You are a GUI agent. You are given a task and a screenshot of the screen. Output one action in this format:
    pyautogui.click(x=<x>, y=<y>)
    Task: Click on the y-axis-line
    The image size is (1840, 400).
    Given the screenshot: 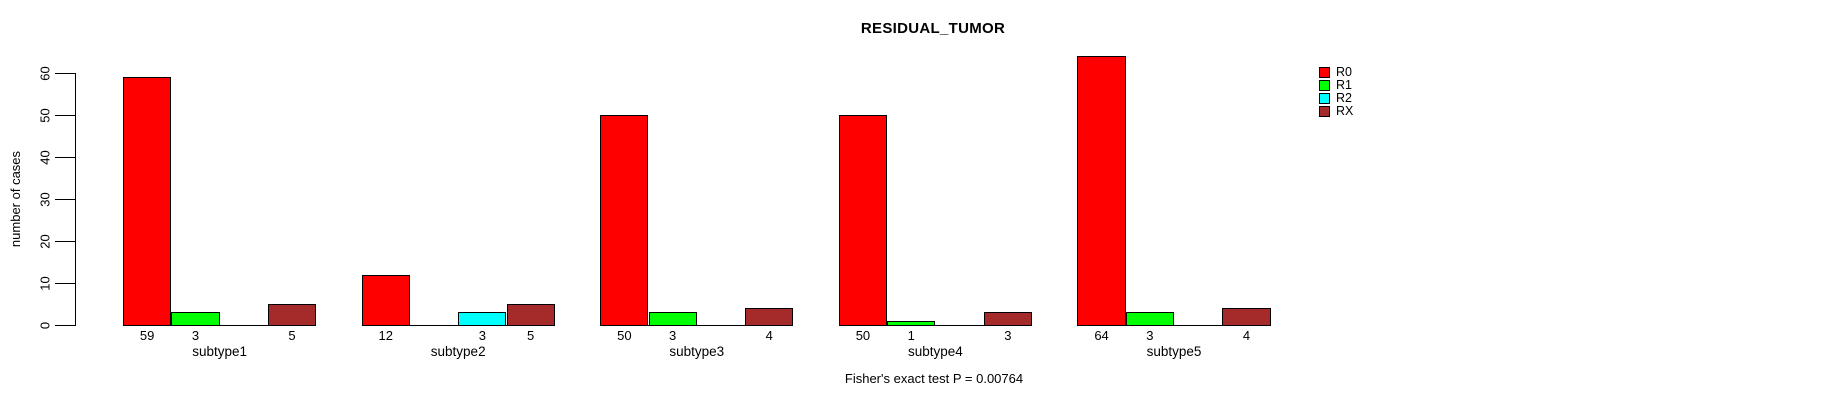 What is the action you would take?
    pyautogui.click(x=75, y=199)
    